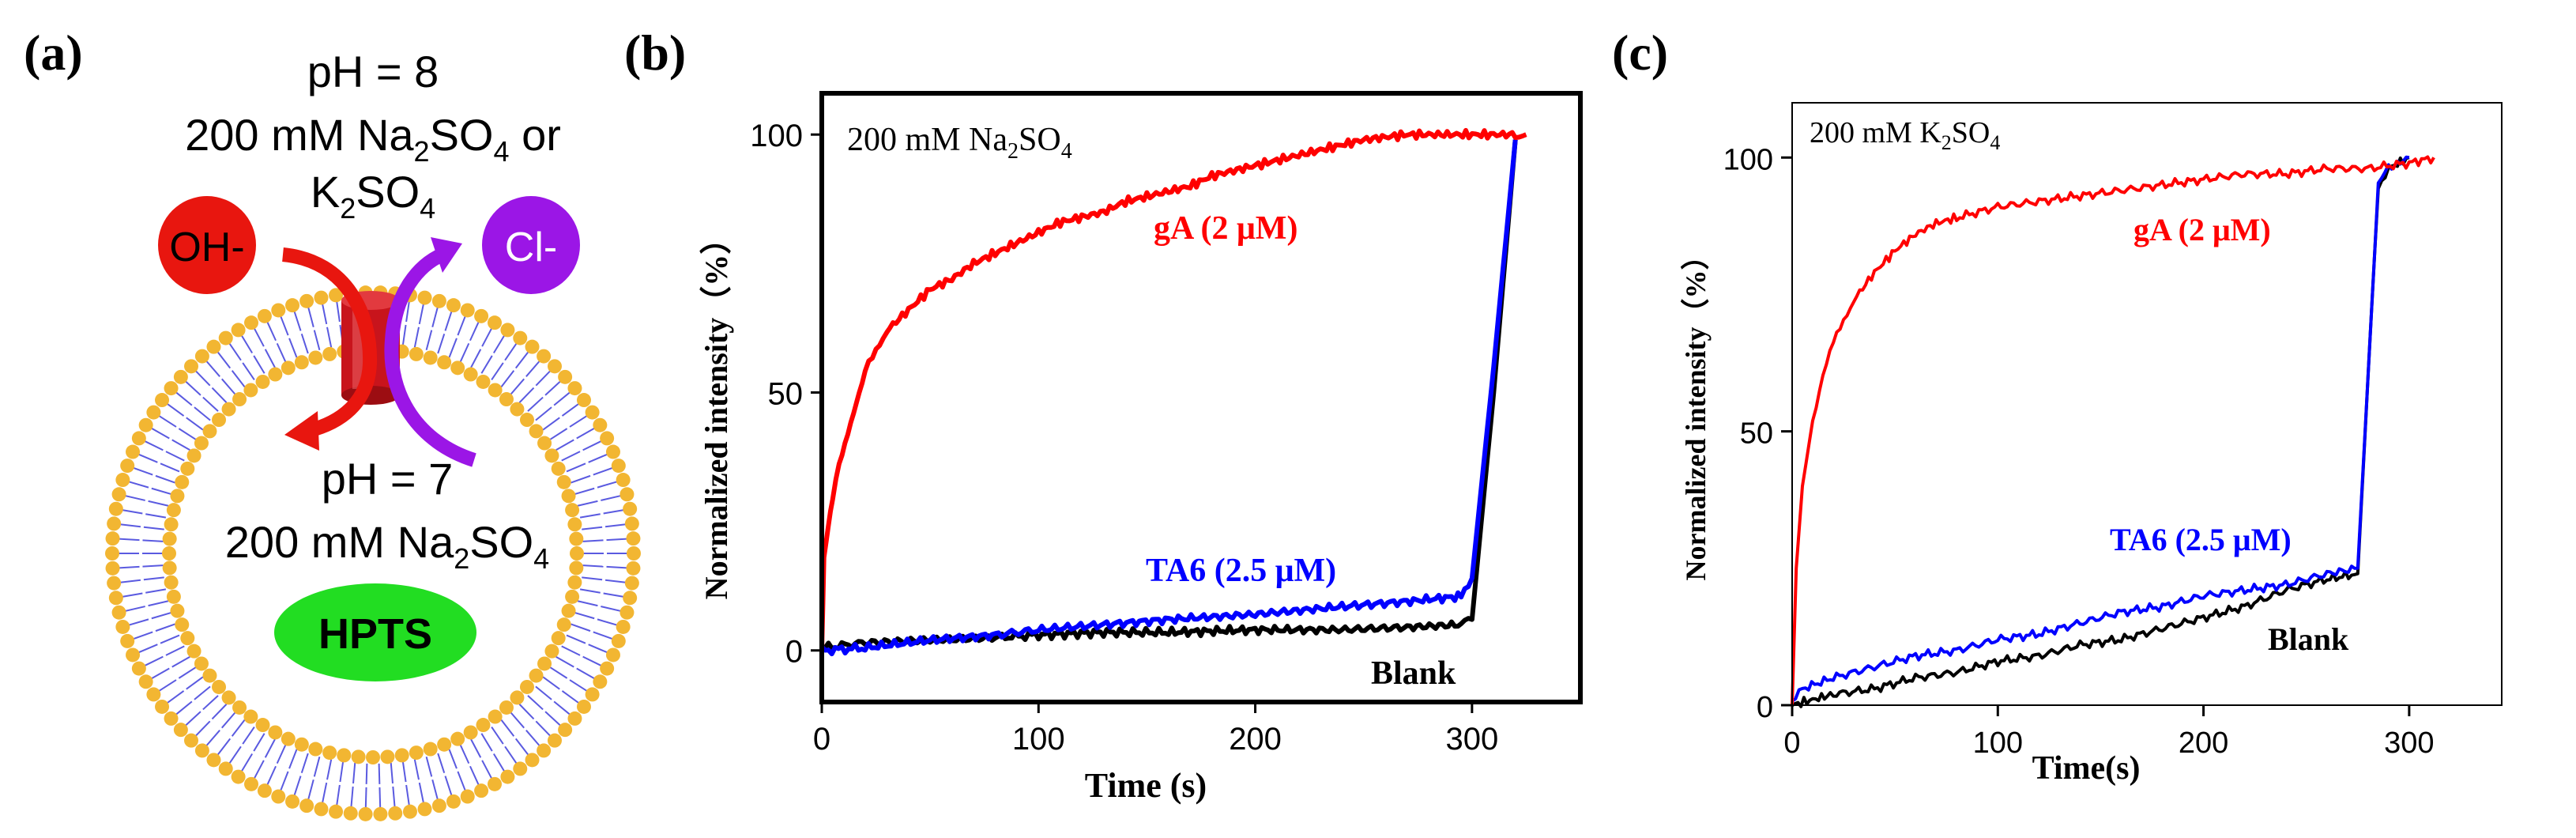 This screenshot has height=838, width=2576. Describe the element at coordinates (206, 248) in the screenshot. I see `oh-ion-label: OH-` at that location.